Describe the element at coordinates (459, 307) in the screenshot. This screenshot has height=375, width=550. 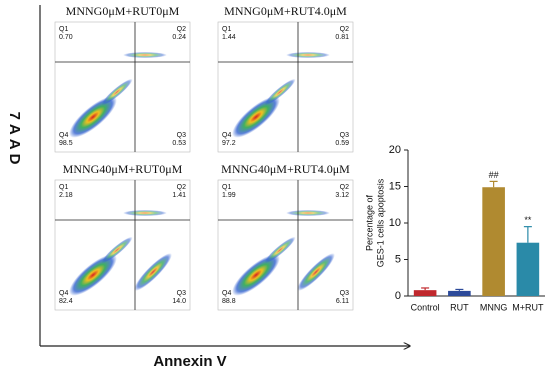
I see `x-tick-label: RUT` at that location.